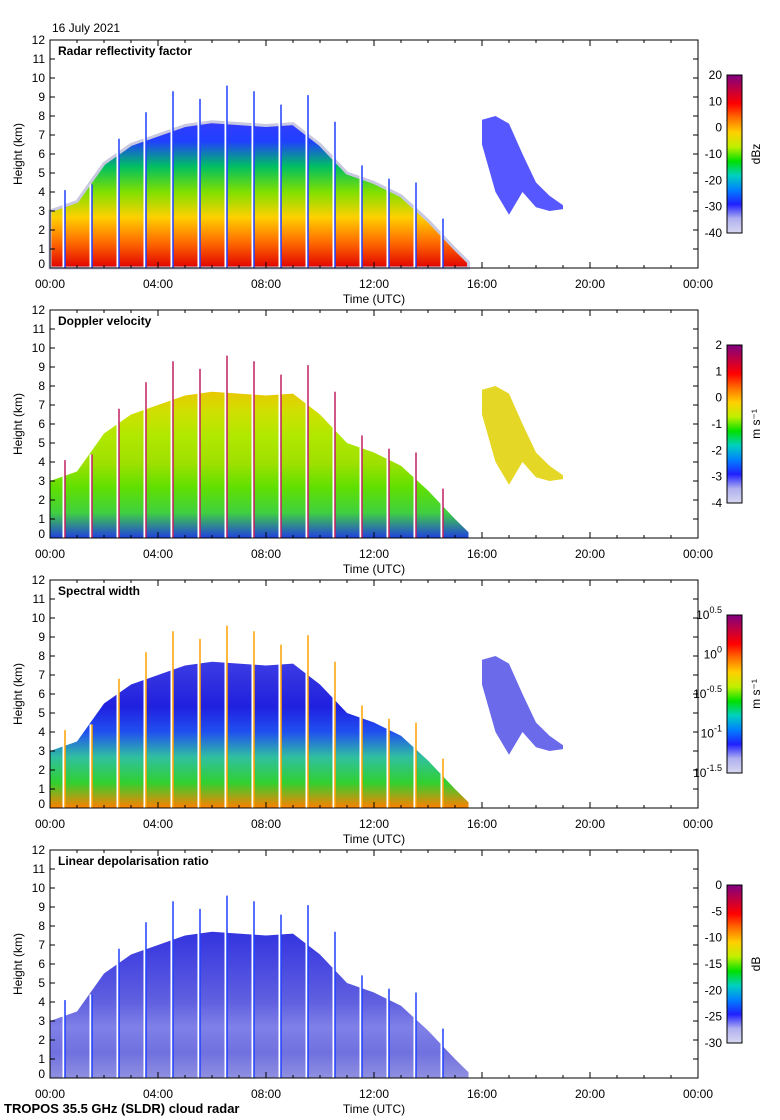 This screenshot has height=1120, width=780. Describe the element at coordinates (714, 1017) in the screenshot. I see `colorbar-tick-label: -25` at that location.